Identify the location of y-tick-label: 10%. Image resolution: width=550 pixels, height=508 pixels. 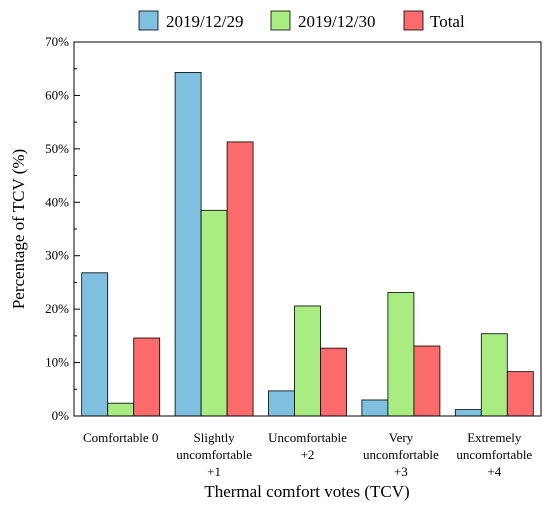
(57, 362).